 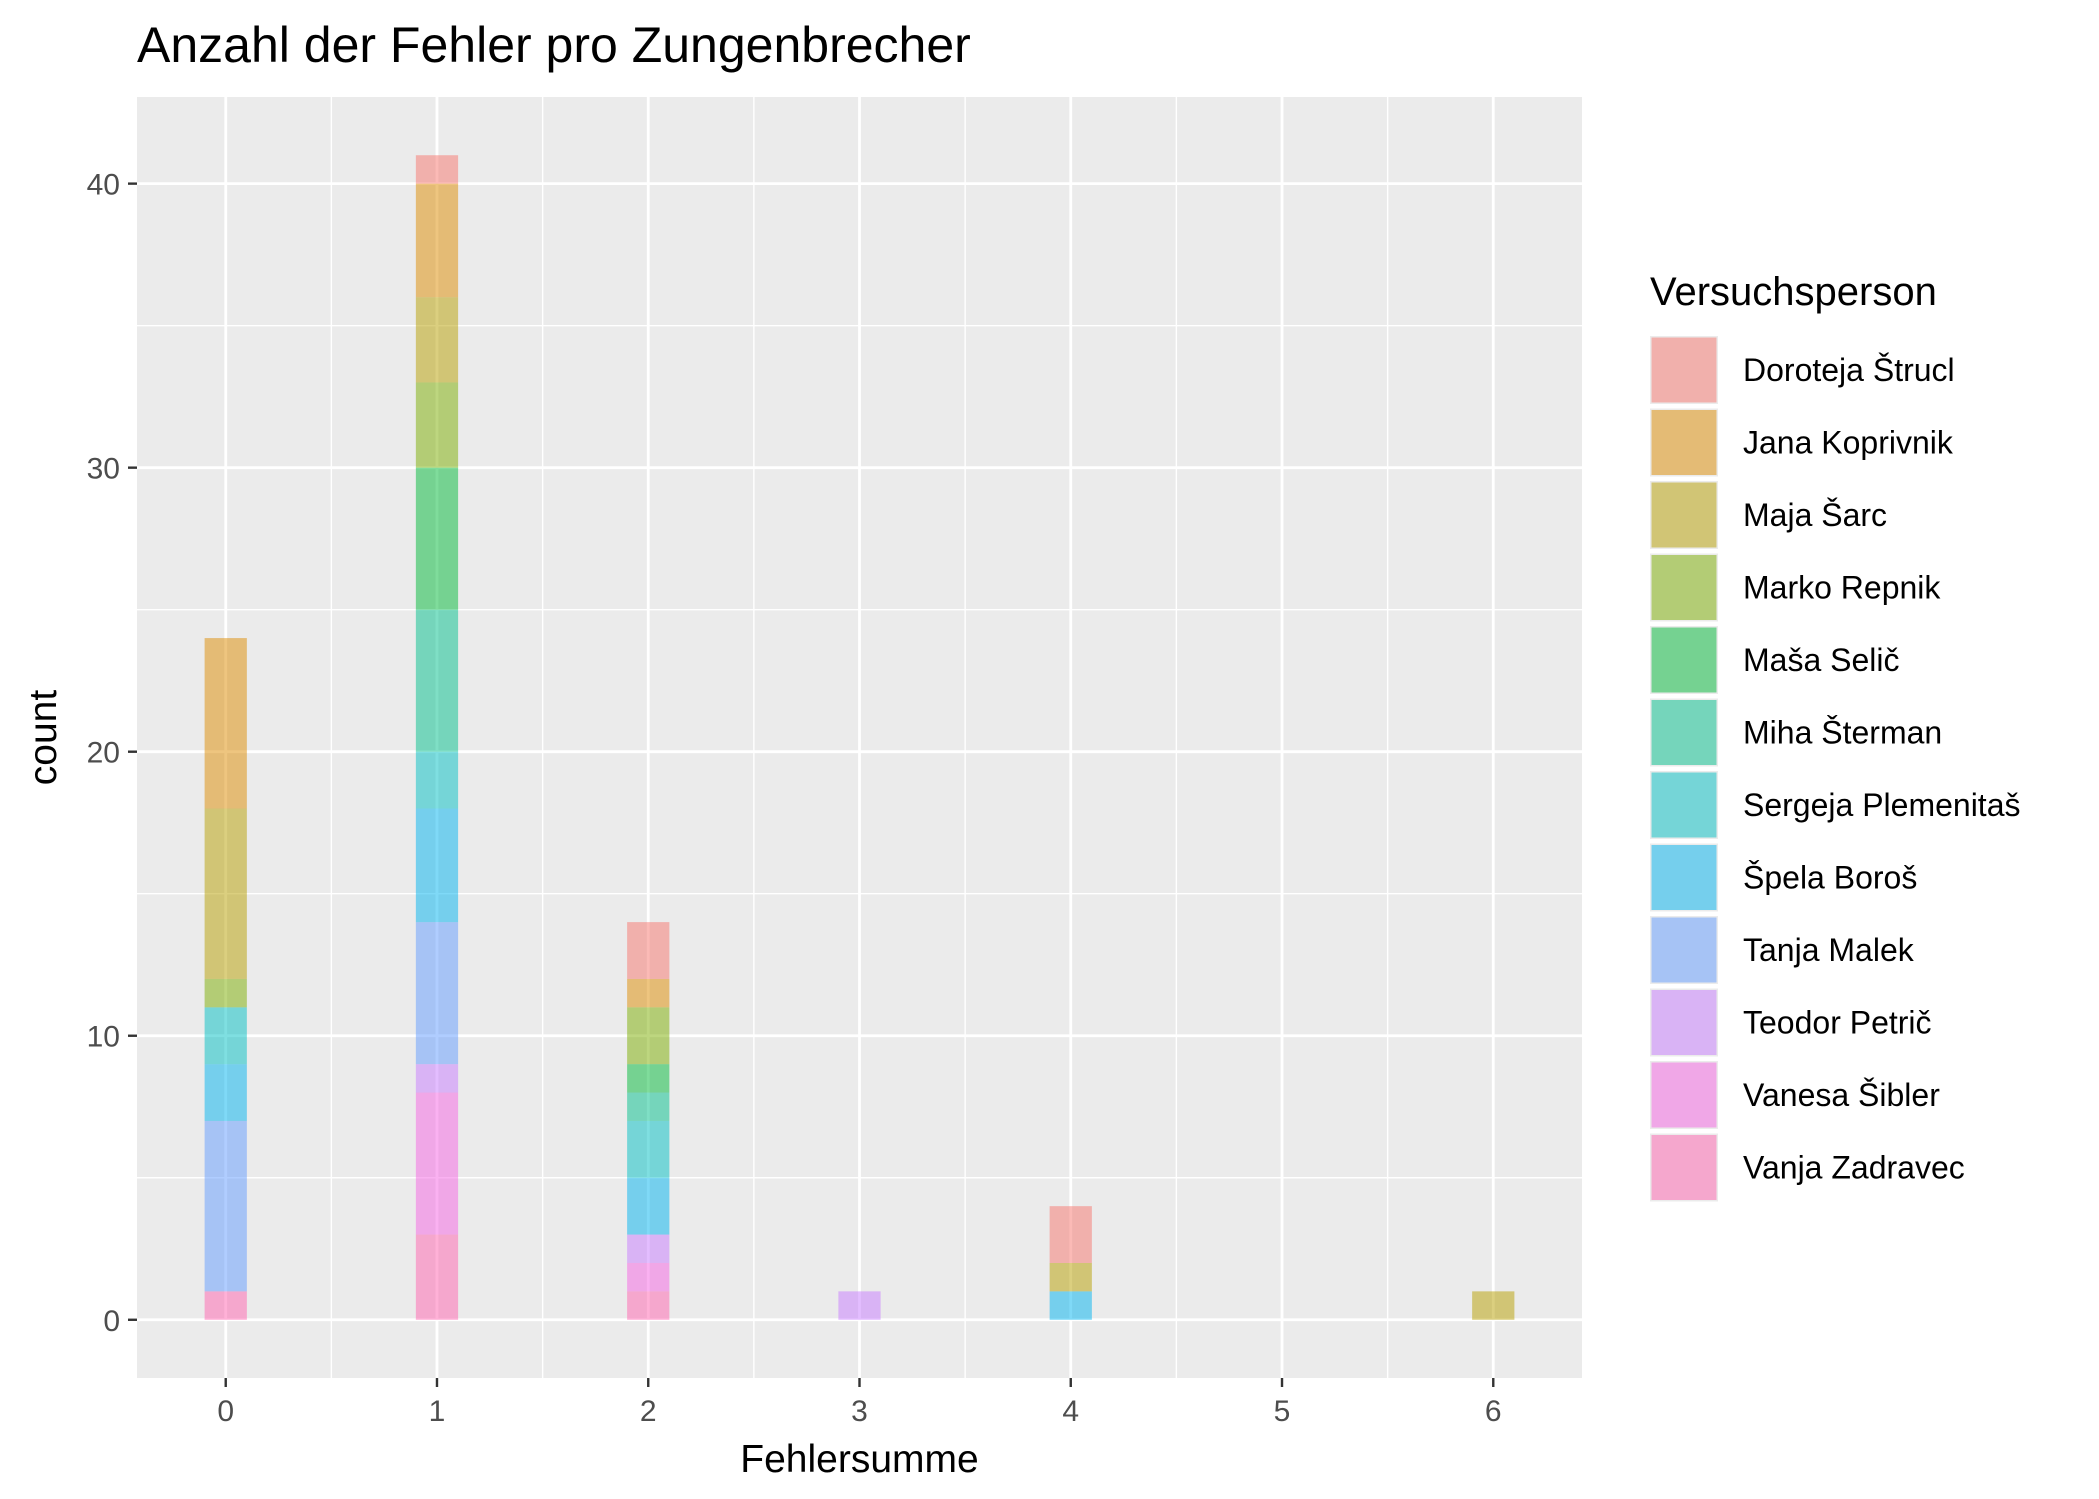 What do you see at coordinates (1821, 660) in the screenshot?
I see `legend-label: Maša Selič` at bounding box center [1821, 660].